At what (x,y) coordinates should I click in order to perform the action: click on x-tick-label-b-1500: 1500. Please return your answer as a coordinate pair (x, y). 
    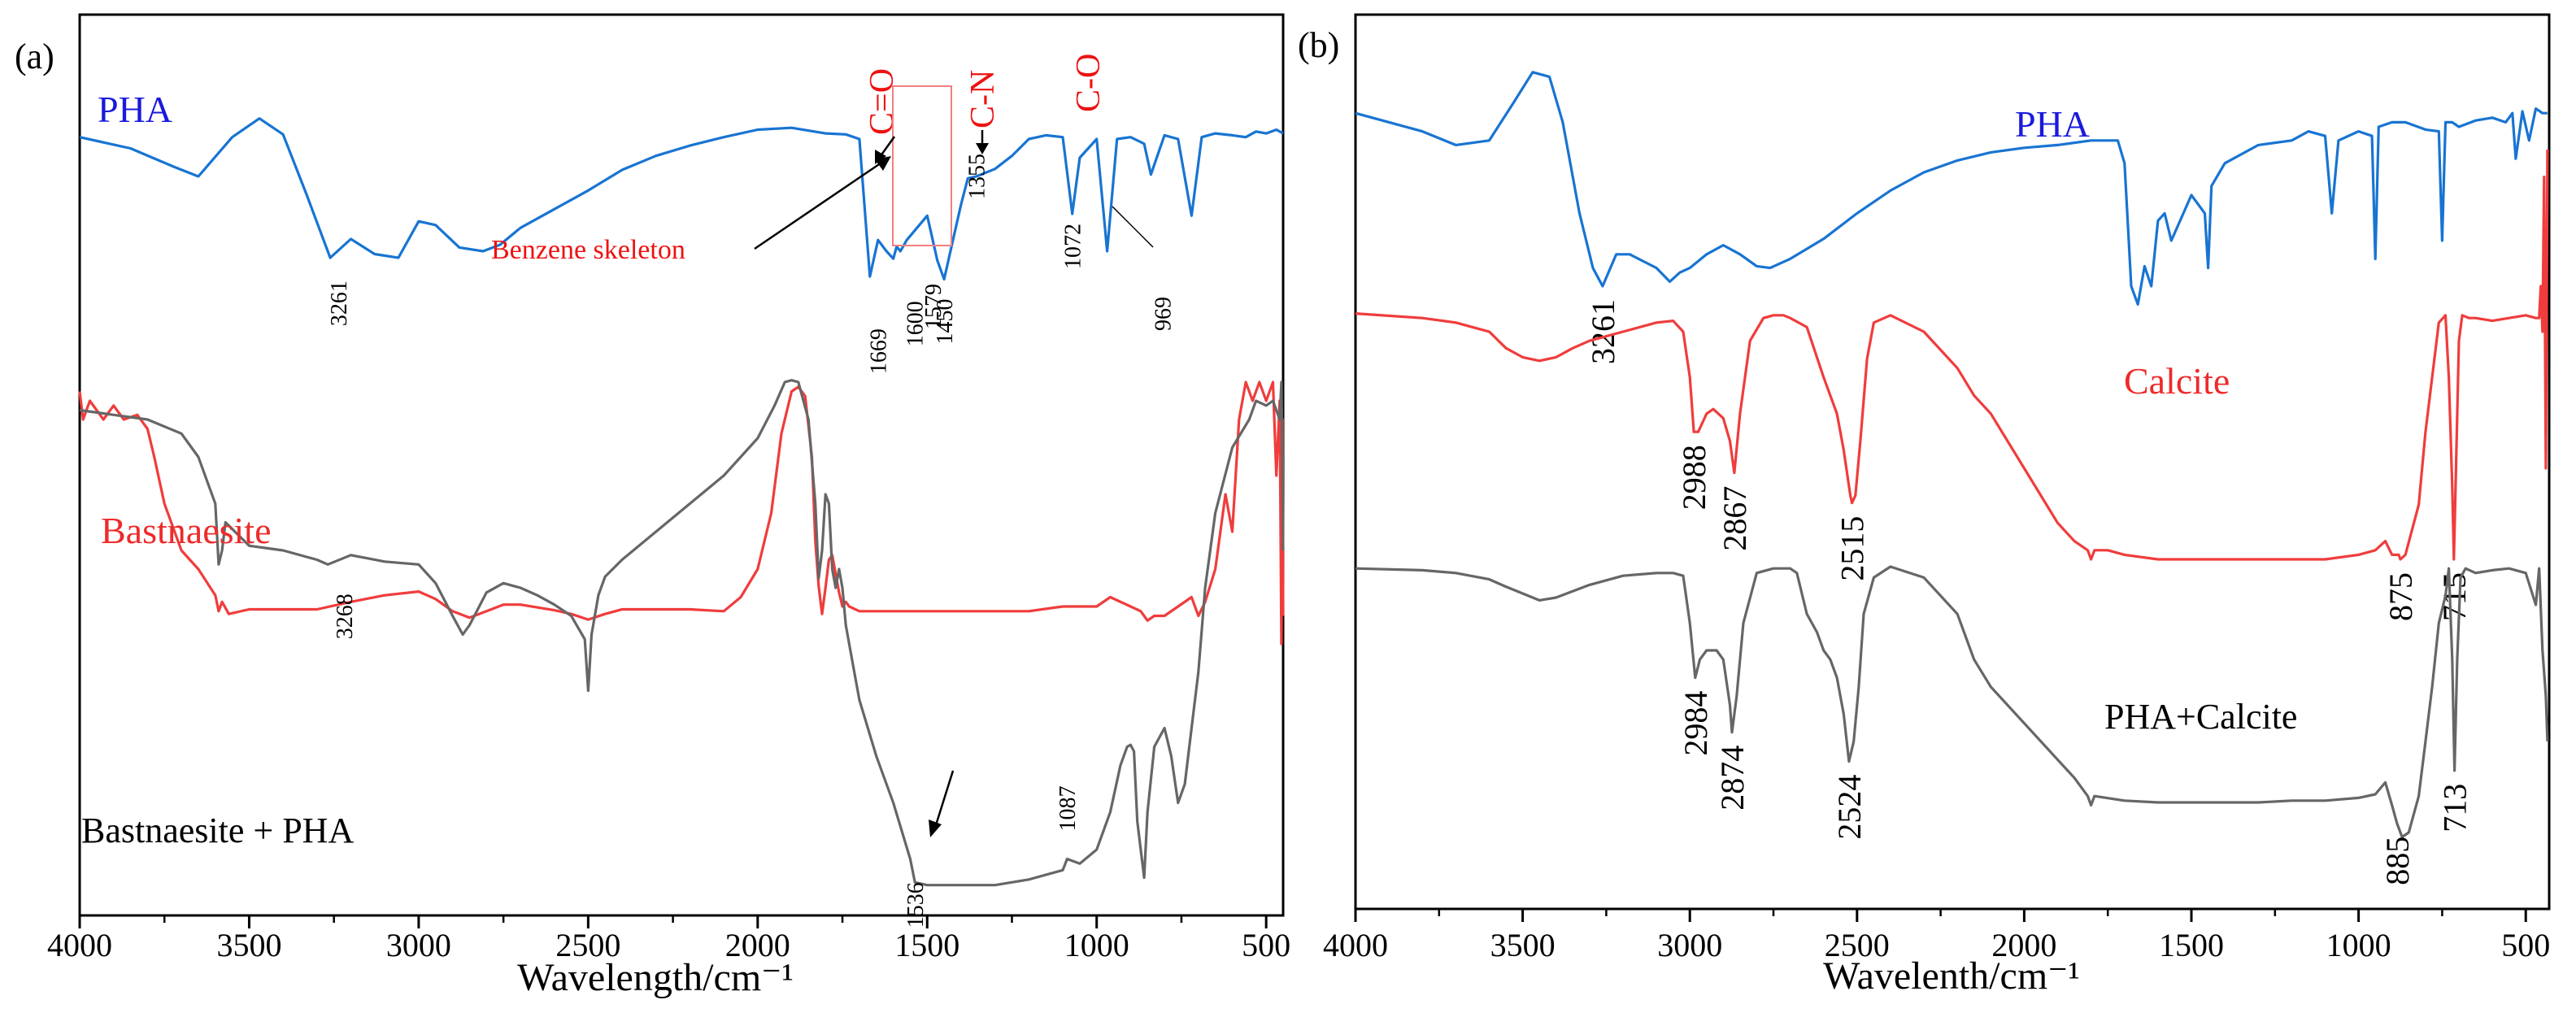
    Looking at the image, I should click on (2191, 945).